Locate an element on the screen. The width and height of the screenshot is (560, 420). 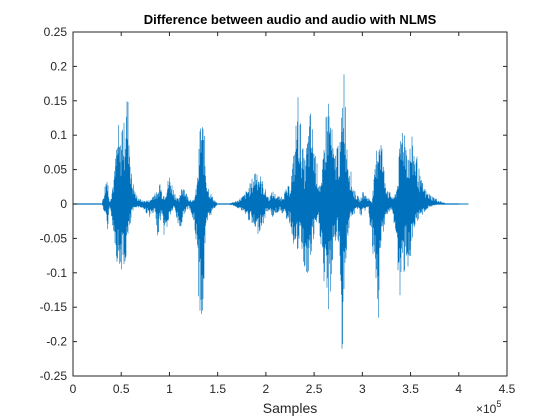
y-tick-label: 0.05 is located at coordinates (56, 170).